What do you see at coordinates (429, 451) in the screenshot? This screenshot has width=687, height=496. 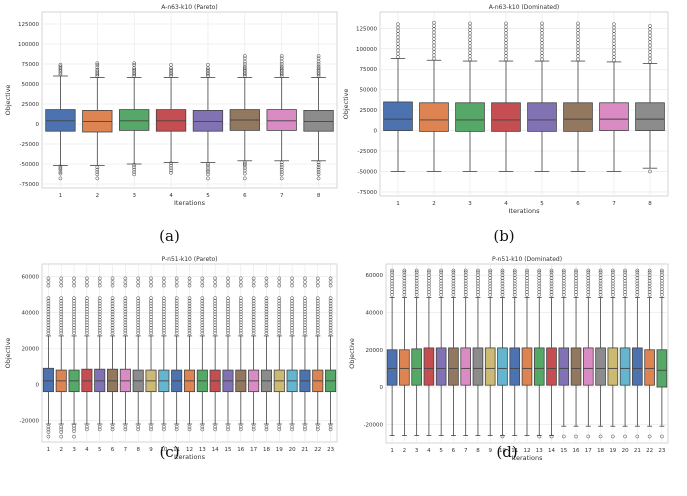 I see `x-tick-label: 4` at bounding box center [429, 451].